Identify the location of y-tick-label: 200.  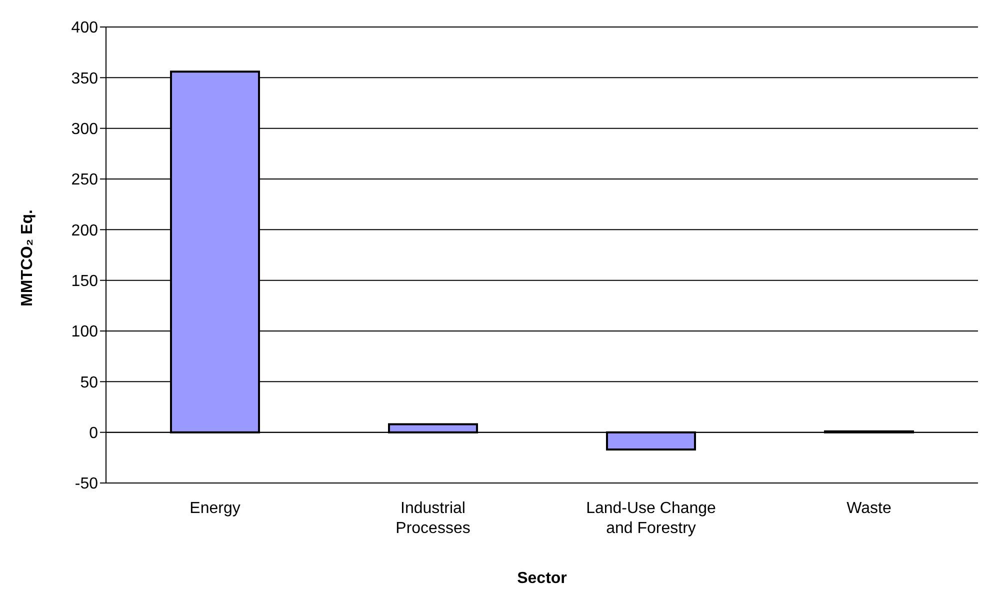
(84, 231).